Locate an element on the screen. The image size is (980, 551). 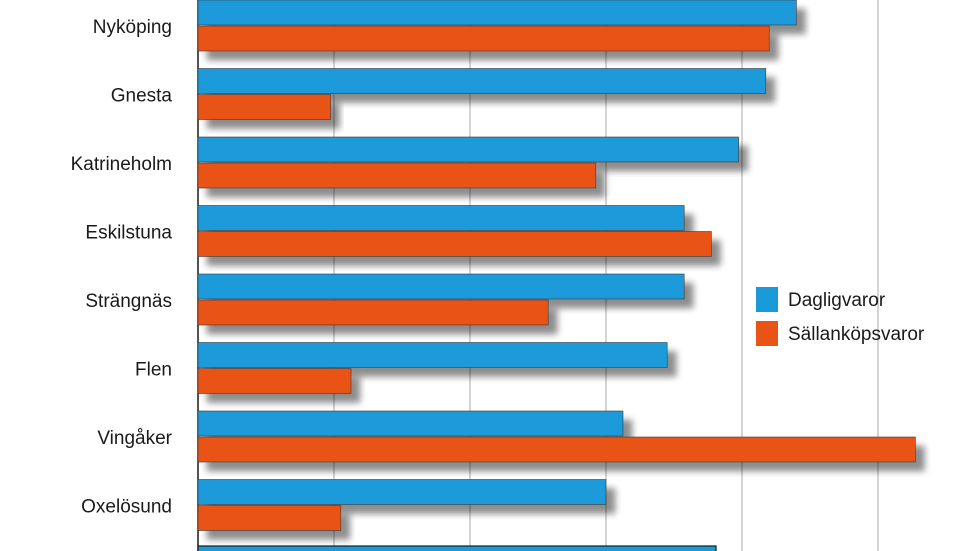
category-label-eskilstuna: Eskilstuna is located at coordinates (128, 233).